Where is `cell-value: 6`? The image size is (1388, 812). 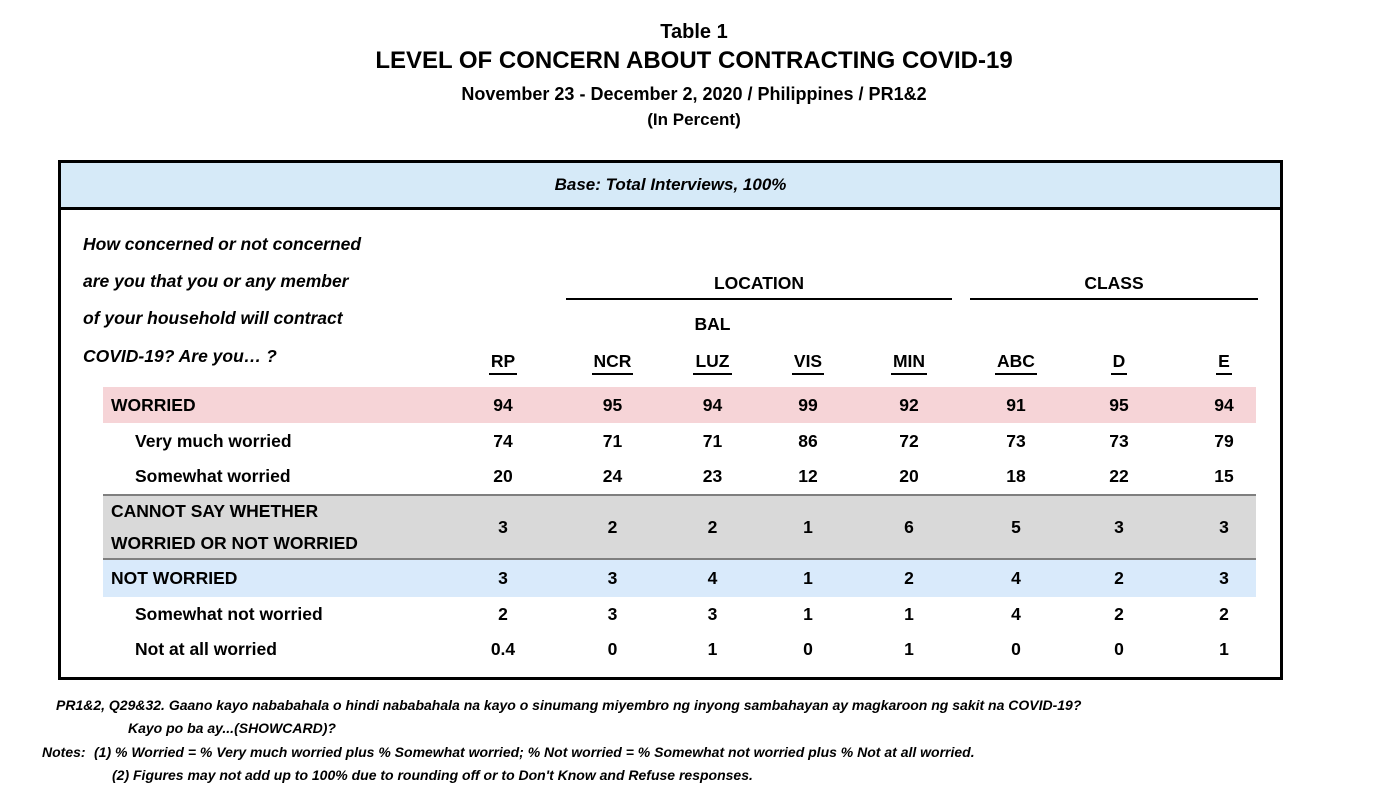
cell-value: 6 is located at coordinates (909, 526).